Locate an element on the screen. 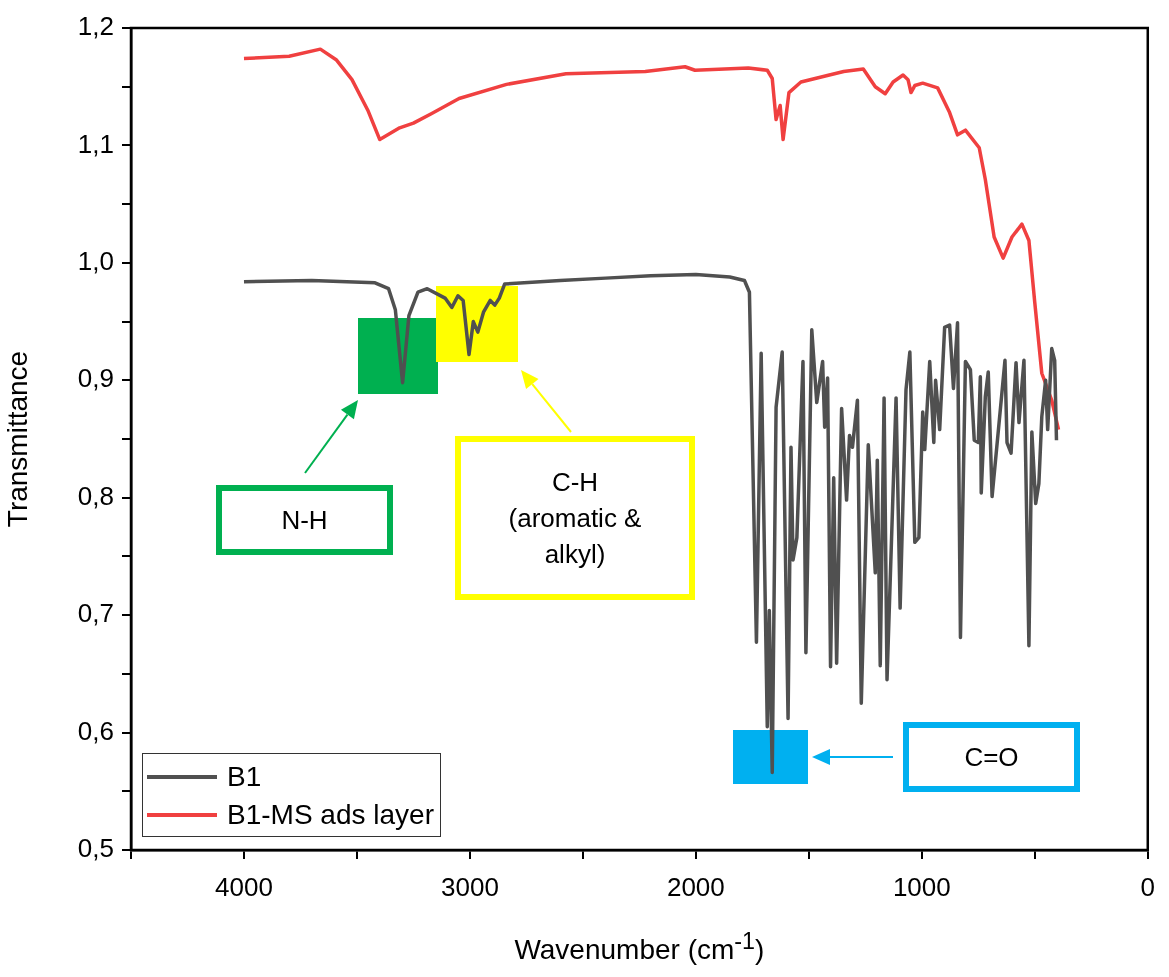 This screenshot has width=1169, height=977. y-tick-label: 0,9 is located at coordinates (95, 378).